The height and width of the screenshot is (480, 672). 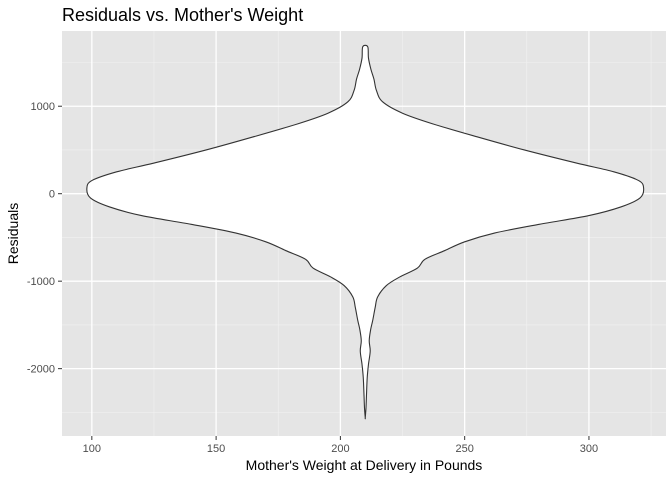 What do you see at coordinates (182, 15) in the screenshot?
I see `chart-title: Residuals vs. Mother's Weight` at bounding box center [182, 15].